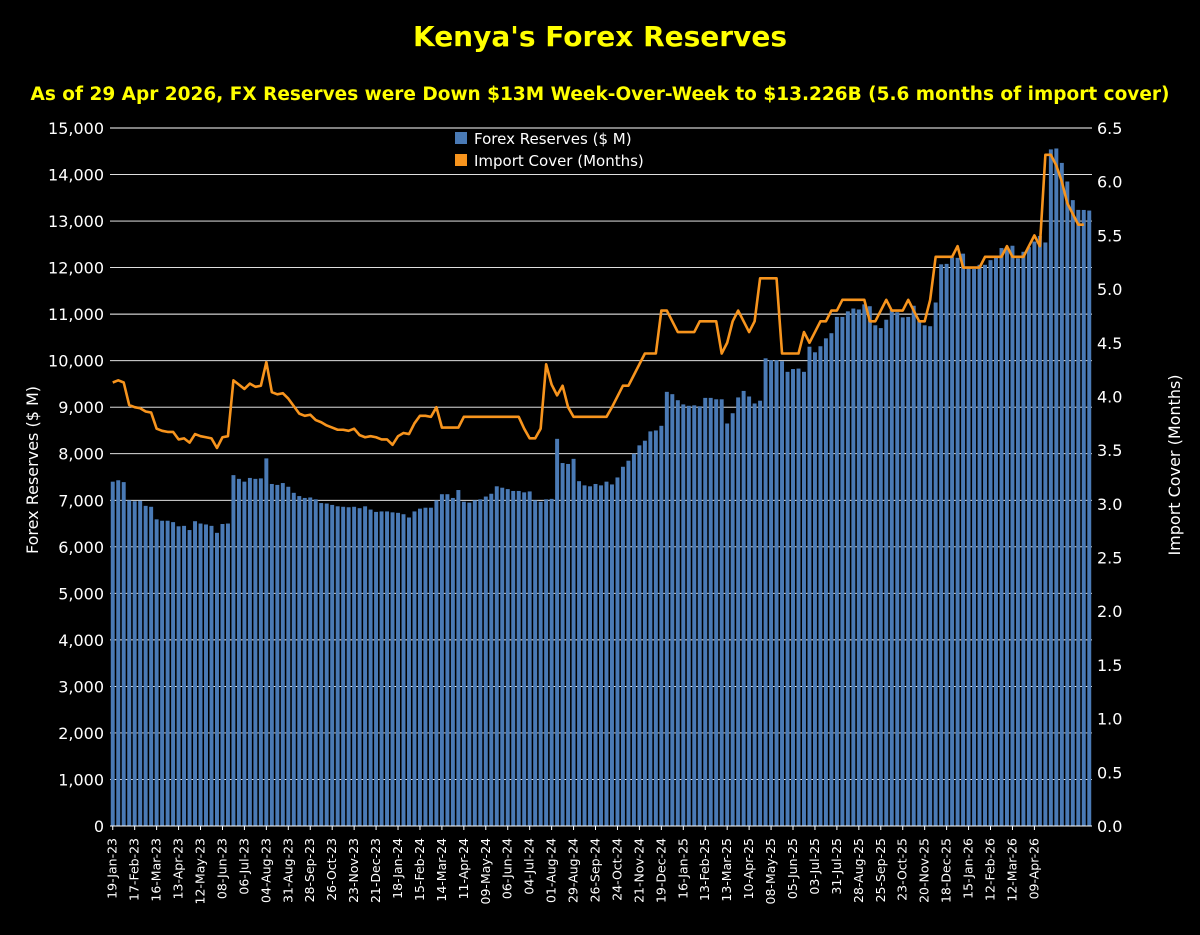 The width and height of the screenshot is (1200, 935). What do you see at coordinates (178, 868) in the screenshot?
I see `x-tick-label: 13-Apr-23` at bounding box center [178, 868].